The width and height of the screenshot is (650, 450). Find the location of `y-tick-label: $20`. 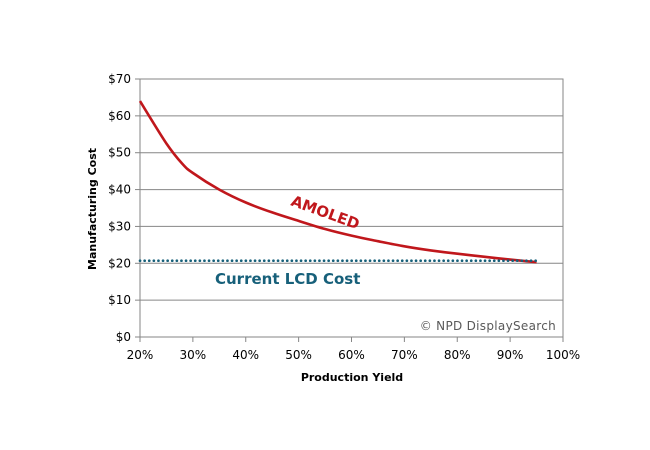

y-tick-label: $20 is located at coordinates (119, 263).